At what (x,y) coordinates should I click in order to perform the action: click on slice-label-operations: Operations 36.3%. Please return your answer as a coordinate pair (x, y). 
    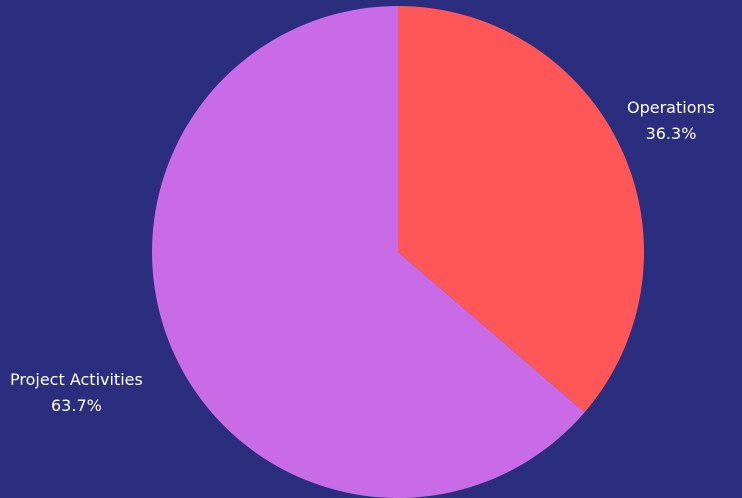
    Looking at the image, I should click on (671, 121).